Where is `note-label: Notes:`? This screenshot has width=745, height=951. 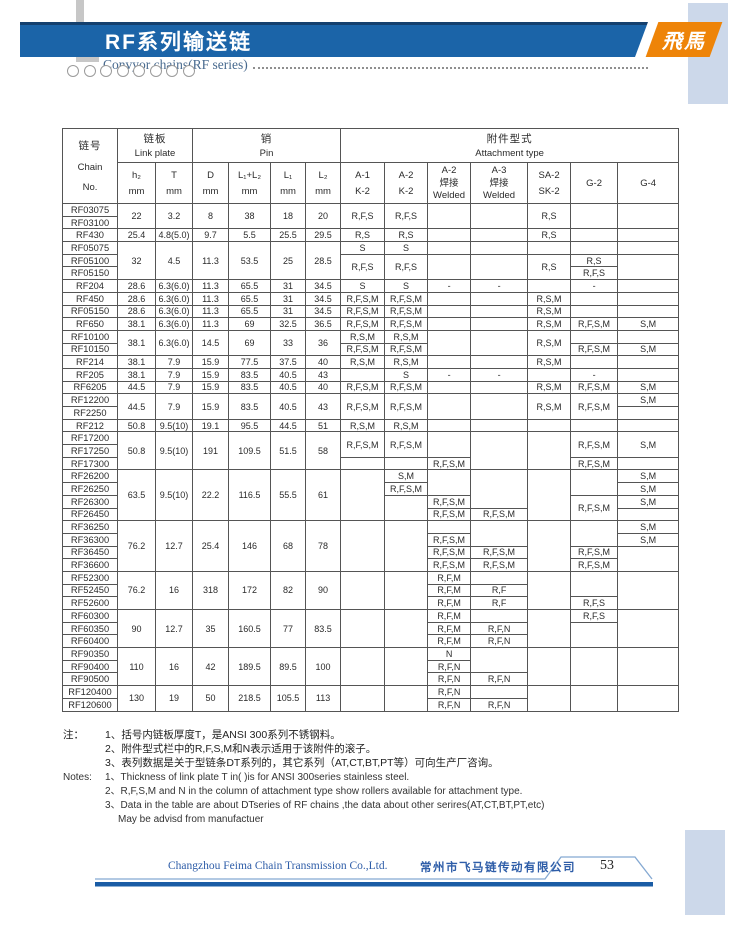
note-label: Notes: is located at coordinates (77, 777).